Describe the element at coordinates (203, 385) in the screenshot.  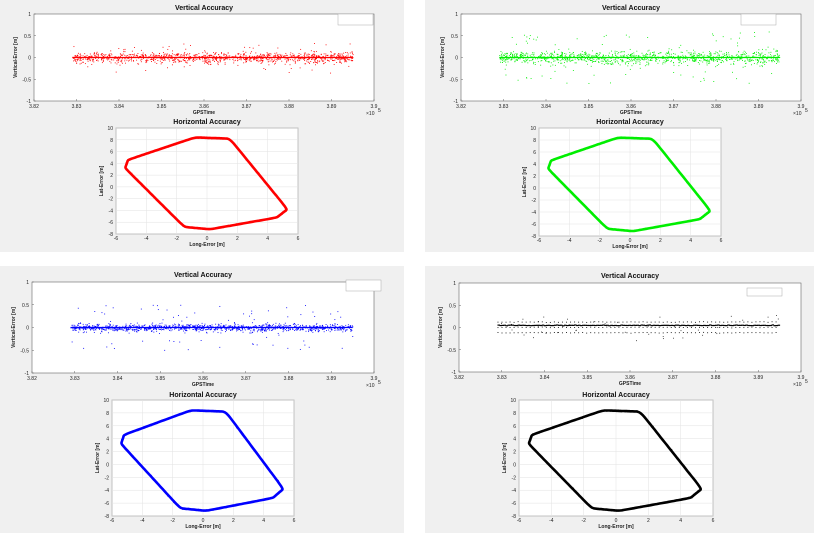
I see `x-axis-label: GPSTime` at that location.